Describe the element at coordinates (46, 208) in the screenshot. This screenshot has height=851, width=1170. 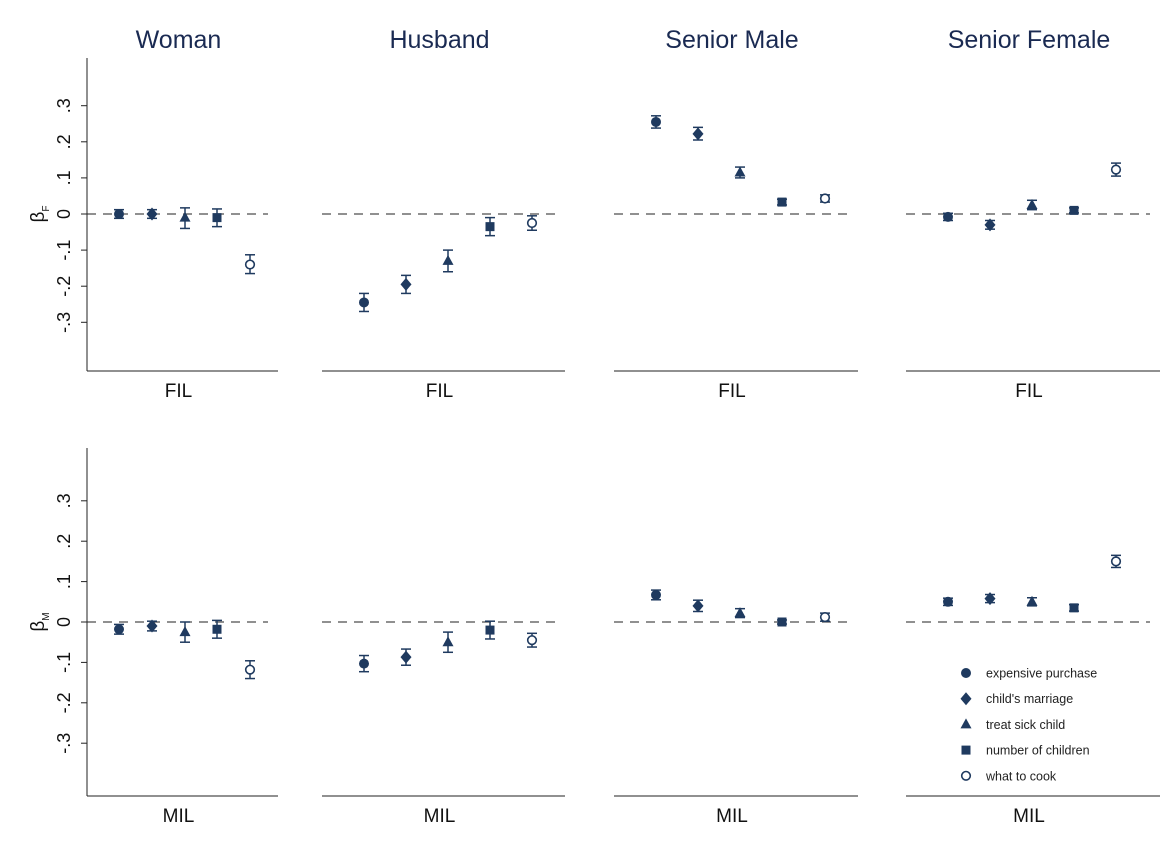
I see `y-axis-label-subscript: F` at that location.